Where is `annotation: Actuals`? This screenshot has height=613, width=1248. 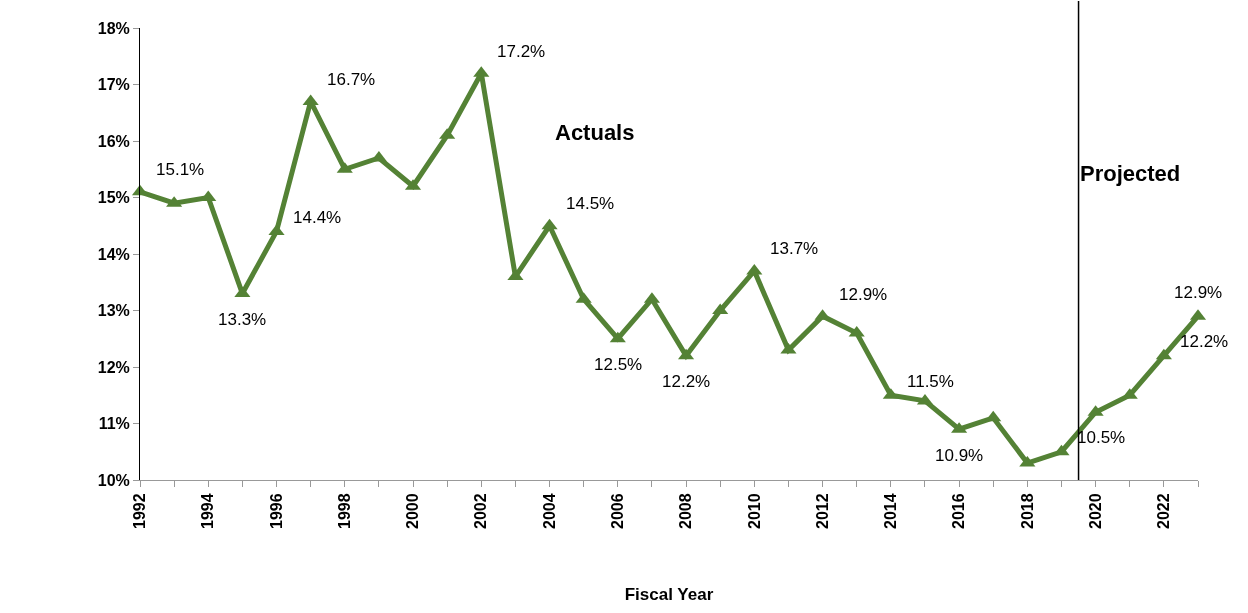 annotation: Actuals is located at coordinates (595, 132).